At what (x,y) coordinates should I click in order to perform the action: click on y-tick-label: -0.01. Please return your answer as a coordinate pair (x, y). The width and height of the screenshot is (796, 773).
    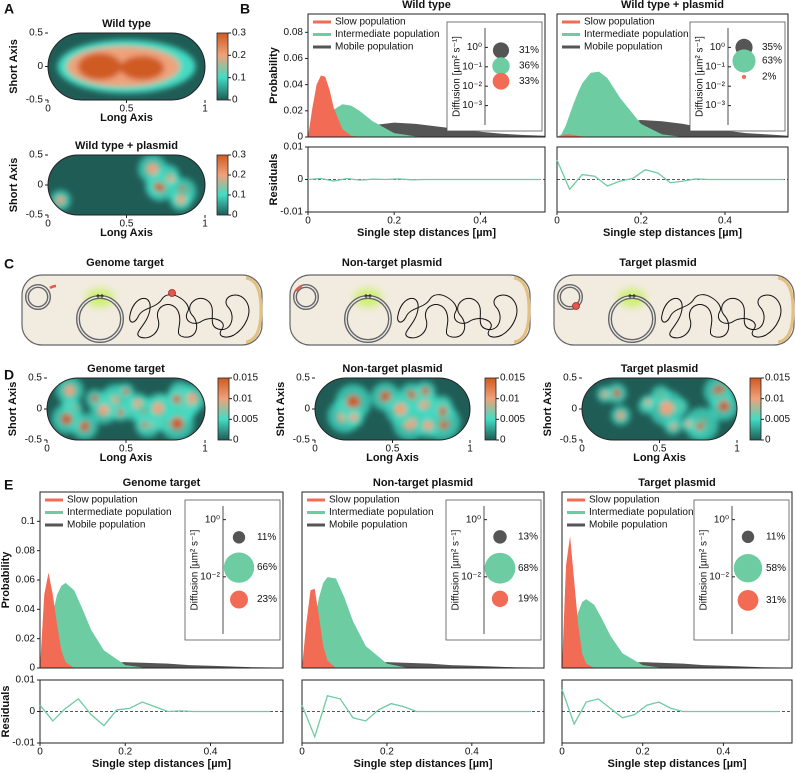
    Looking at the image, I should click on (23, 743).